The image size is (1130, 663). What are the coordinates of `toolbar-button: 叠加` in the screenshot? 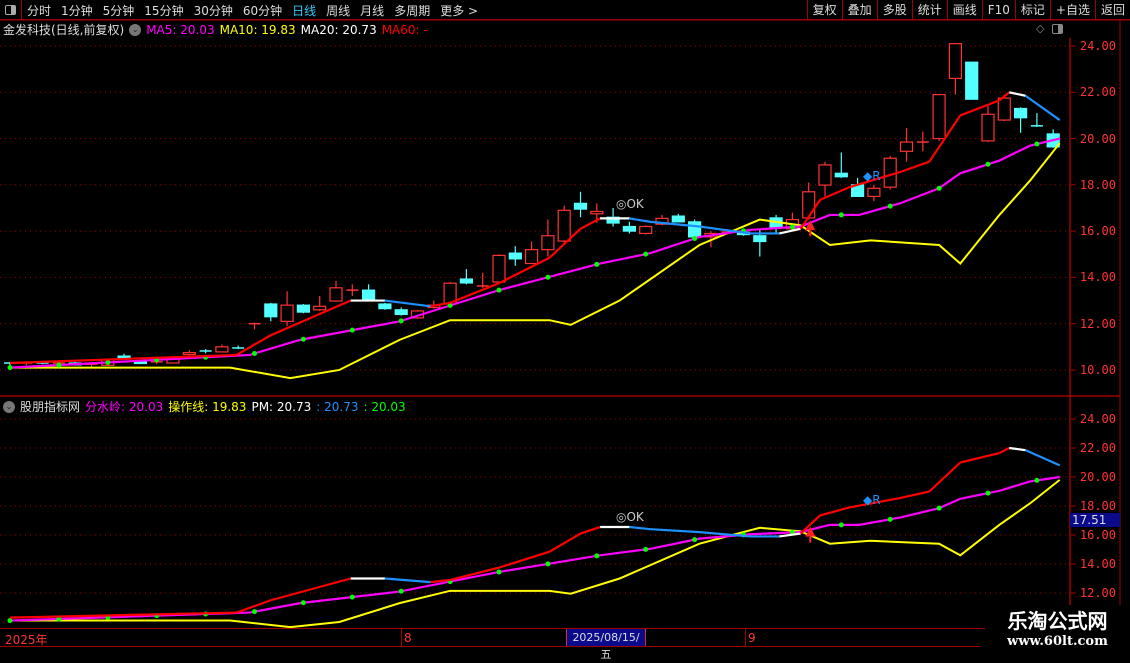 It's located at (859, 10).